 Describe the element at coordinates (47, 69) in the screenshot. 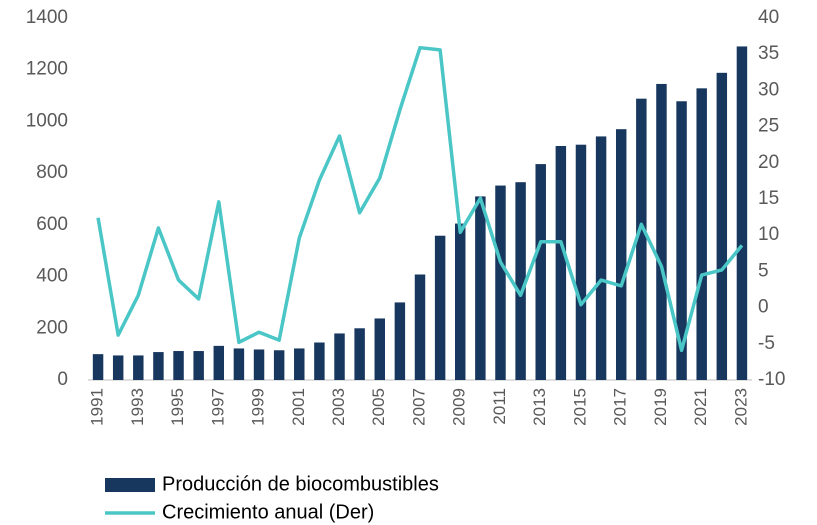

I see `y-tick-label: 1200` at that location.